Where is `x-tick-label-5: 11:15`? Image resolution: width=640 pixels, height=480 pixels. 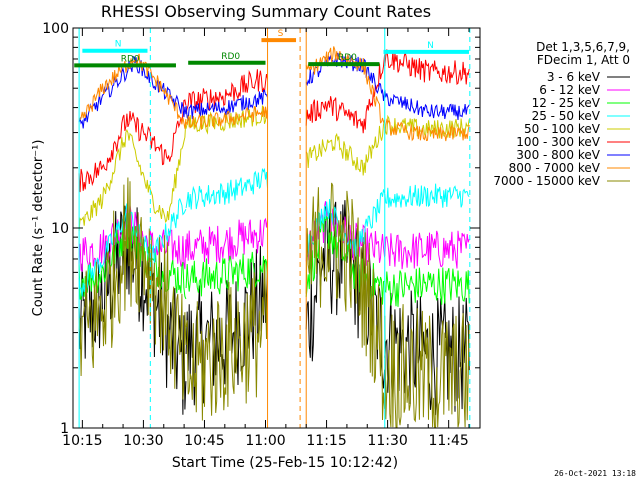 x-tick-label-5: 11:15 is located at coordinates (326, 441).